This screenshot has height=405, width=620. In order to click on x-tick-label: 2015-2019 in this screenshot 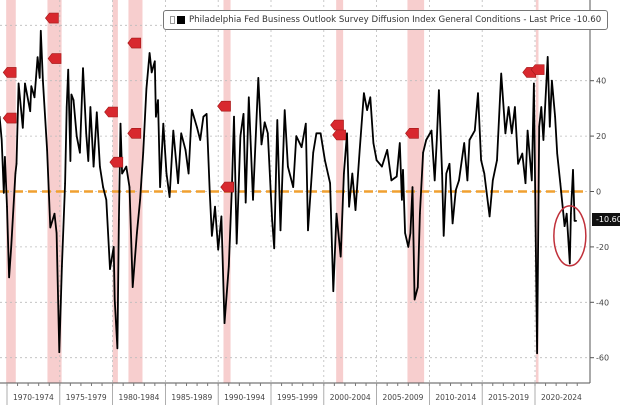, I will do `click(508, 397)`.